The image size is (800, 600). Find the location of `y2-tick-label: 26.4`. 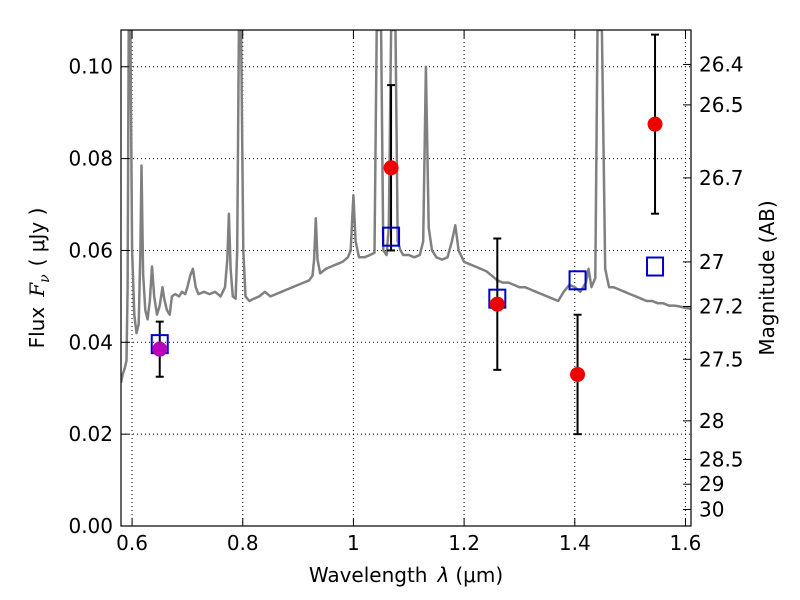

y2-tick-label: 26.4 is located at coordinates (721, 64).